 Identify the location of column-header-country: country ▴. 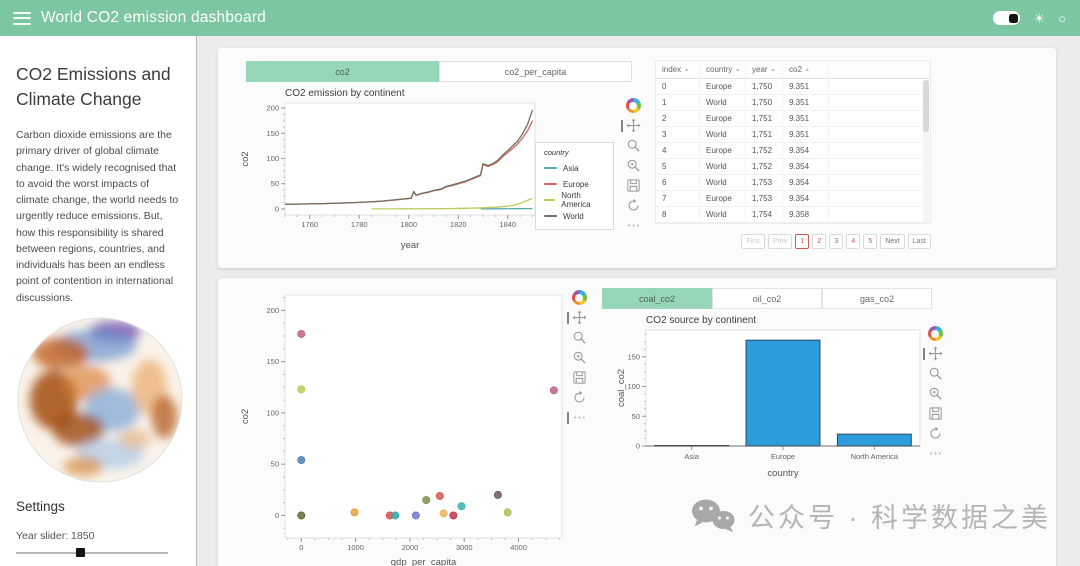
(723, 69).